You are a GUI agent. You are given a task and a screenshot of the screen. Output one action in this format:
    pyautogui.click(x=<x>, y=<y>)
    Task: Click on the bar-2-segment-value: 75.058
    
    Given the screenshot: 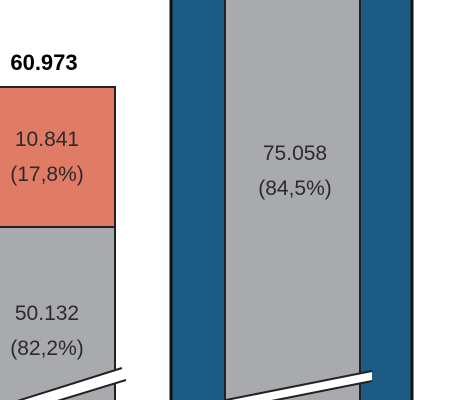 What is the action you would take?
    pyautogui.click(x=295, y=153)
    